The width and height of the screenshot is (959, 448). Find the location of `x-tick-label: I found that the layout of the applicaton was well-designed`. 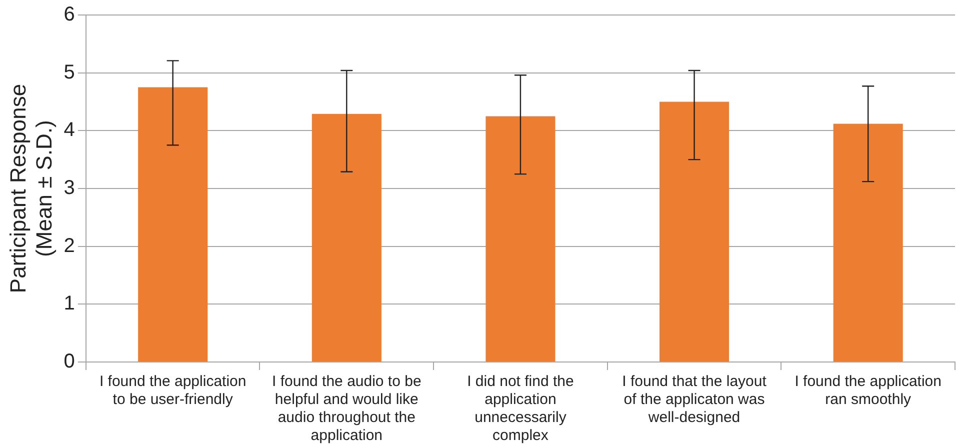

x-tick-label: I found that the layout of the applicaton was well-designed is located at coordinates (695, 399).